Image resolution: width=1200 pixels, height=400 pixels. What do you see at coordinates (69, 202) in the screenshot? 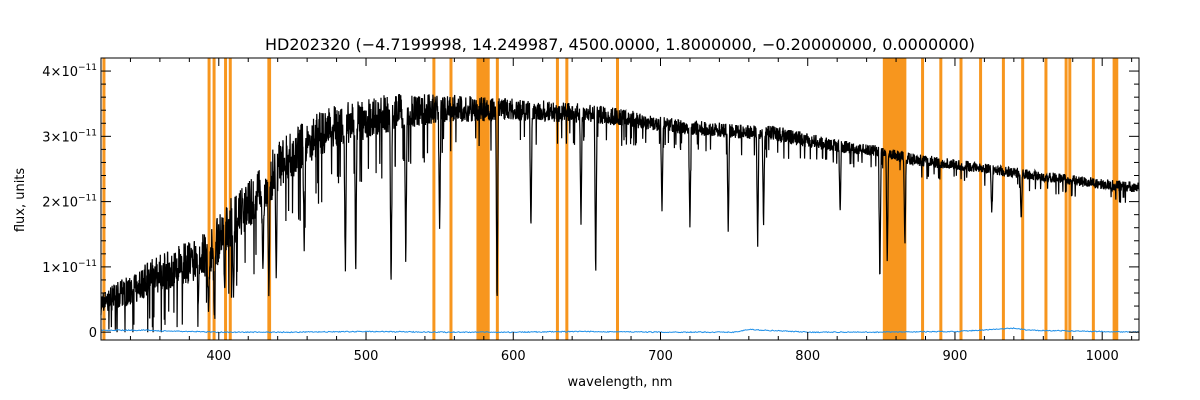
I see `y-tick-label-2: 2×10⁻¹¹` at bounding box center [69, 202].